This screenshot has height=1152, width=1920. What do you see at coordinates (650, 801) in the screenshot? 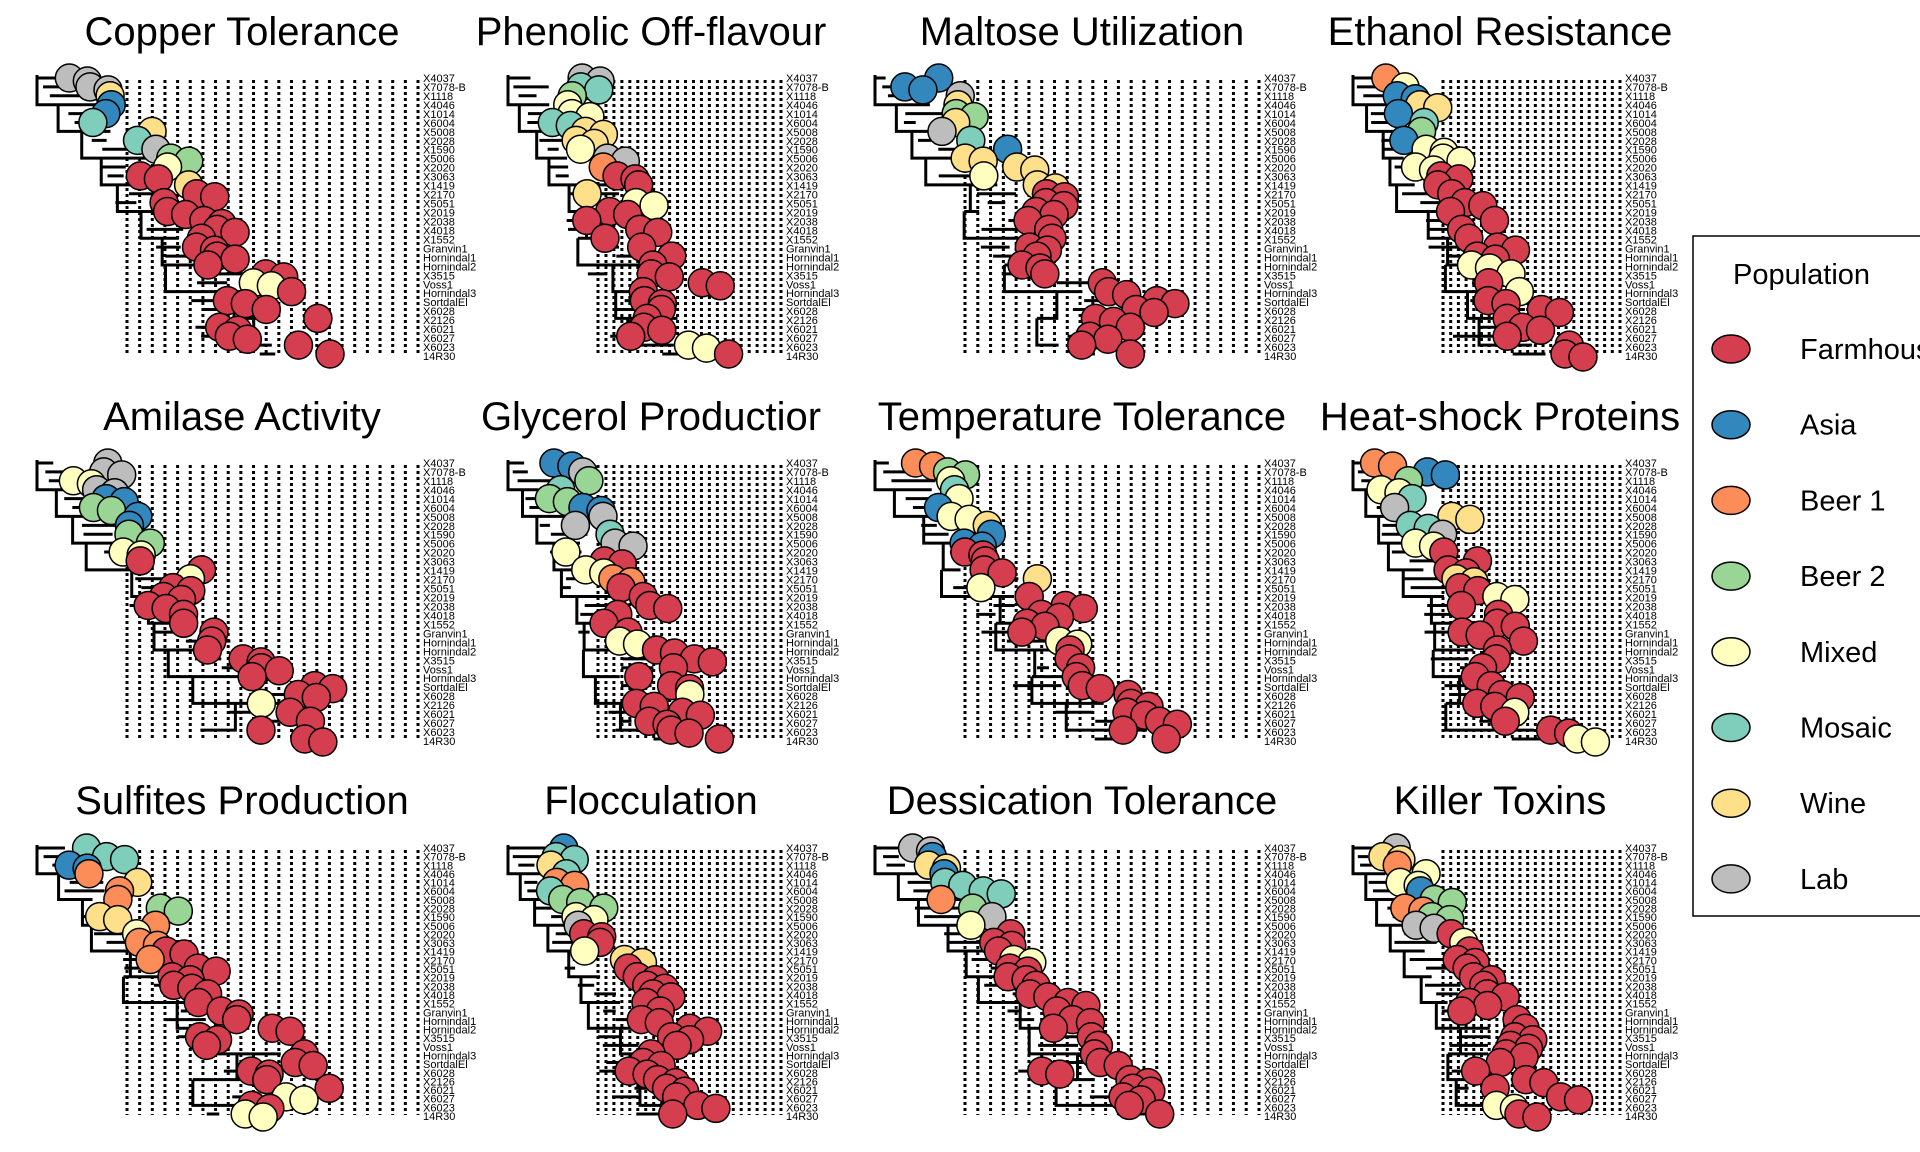
I see `panel-title: Flocculation` at bounding box center [650, 801].